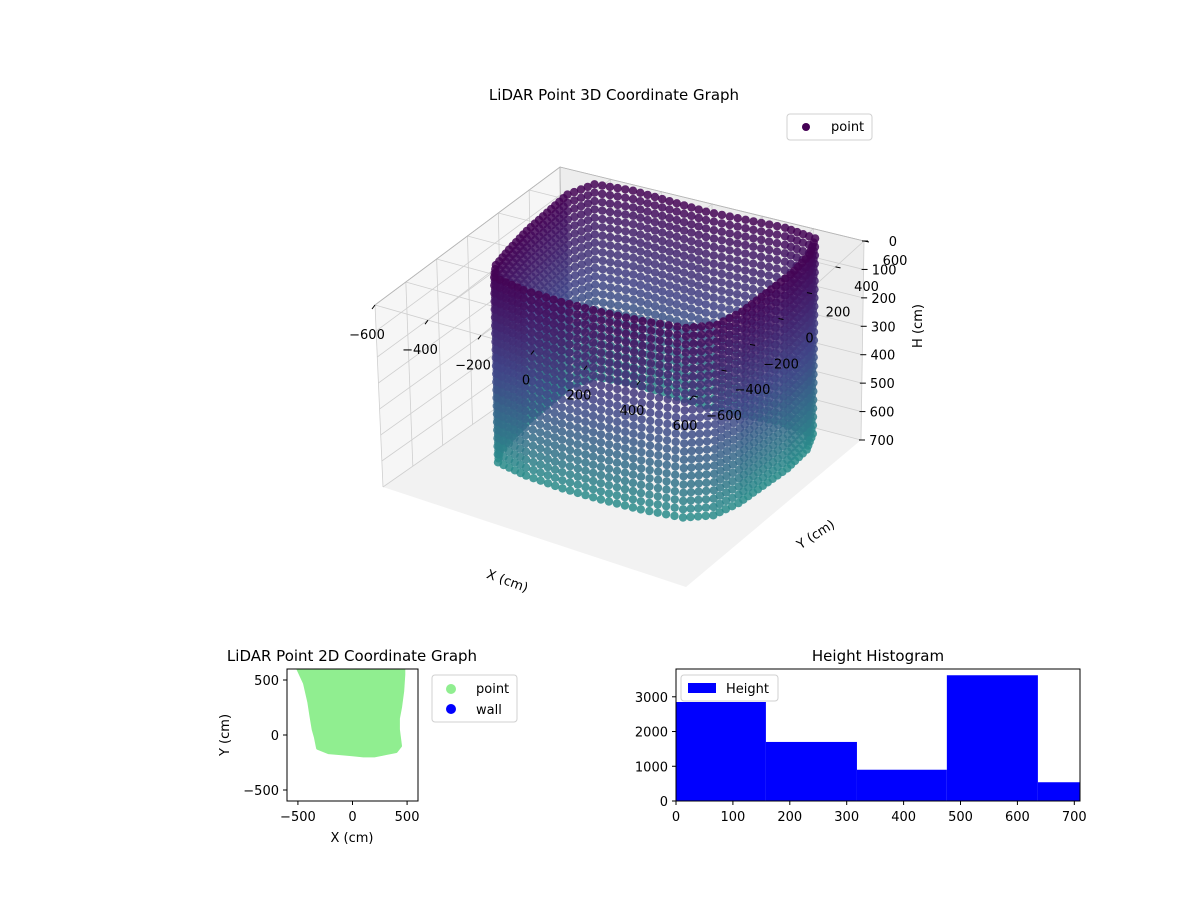  I want to click on y-tick-label: 1000, so click(651, 767).